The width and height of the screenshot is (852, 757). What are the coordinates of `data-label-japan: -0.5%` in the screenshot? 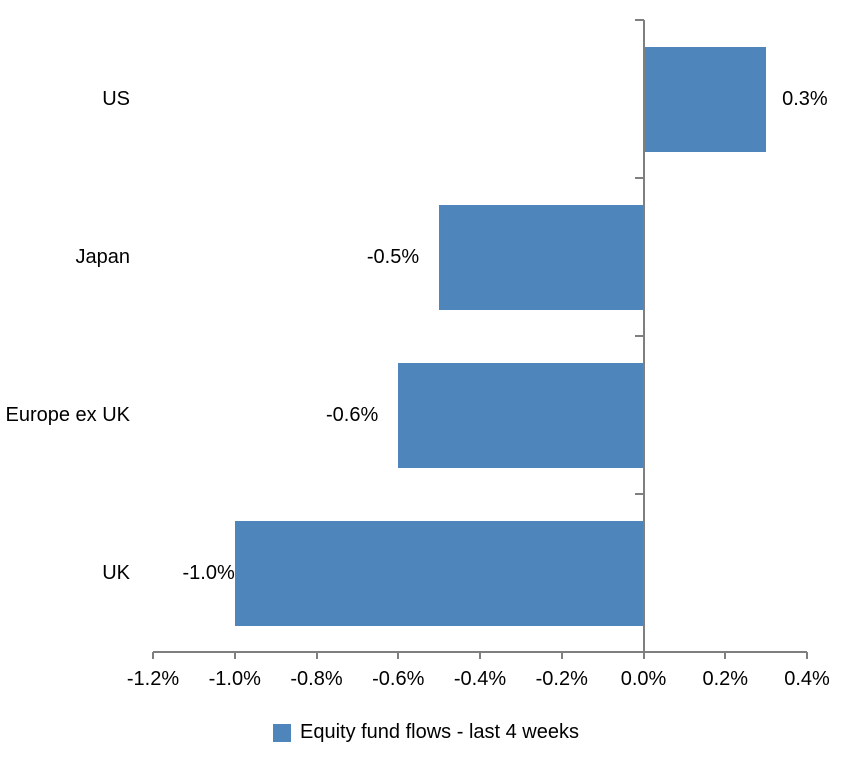 It's located at (393, 256).